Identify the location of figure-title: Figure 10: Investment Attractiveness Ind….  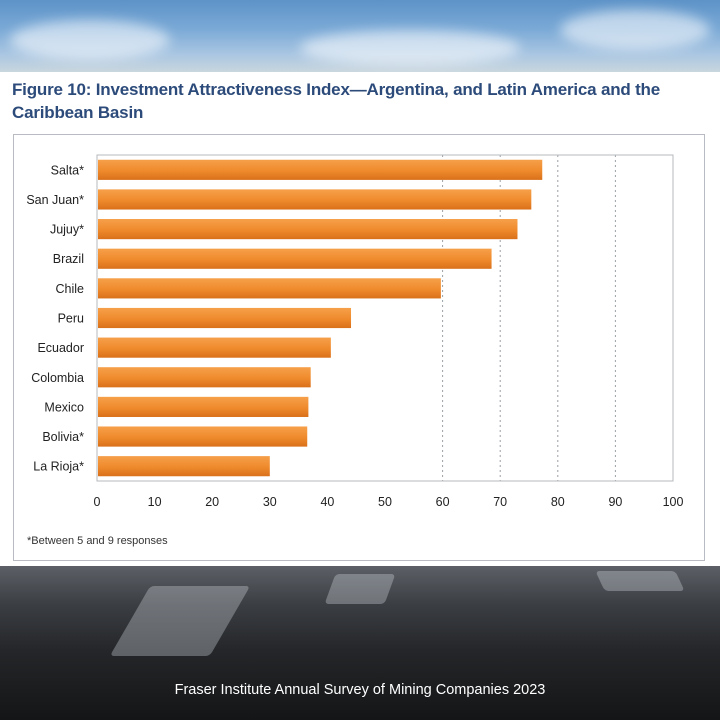
(336, 101).